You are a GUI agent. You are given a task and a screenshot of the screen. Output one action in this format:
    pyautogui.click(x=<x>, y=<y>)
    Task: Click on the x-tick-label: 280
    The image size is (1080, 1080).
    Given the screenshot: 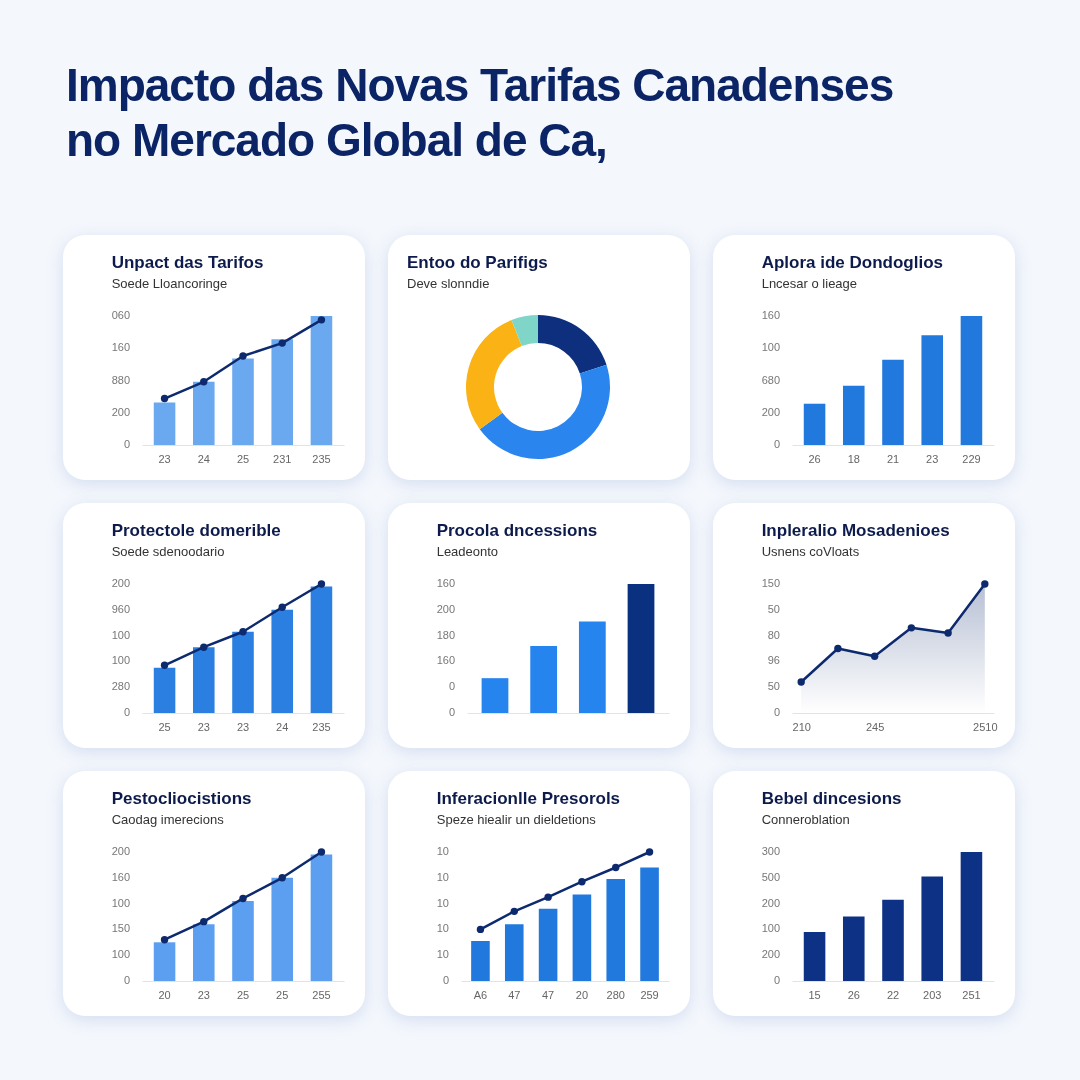 What is the action you would take?
    pyautogui.click(x=615, y=994)
    